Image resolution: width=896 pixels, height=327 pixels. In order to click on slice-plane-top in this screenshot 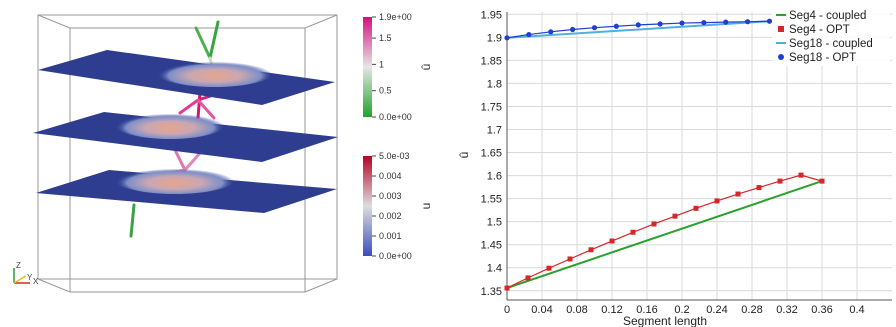, I will do `click(186, 77)`.